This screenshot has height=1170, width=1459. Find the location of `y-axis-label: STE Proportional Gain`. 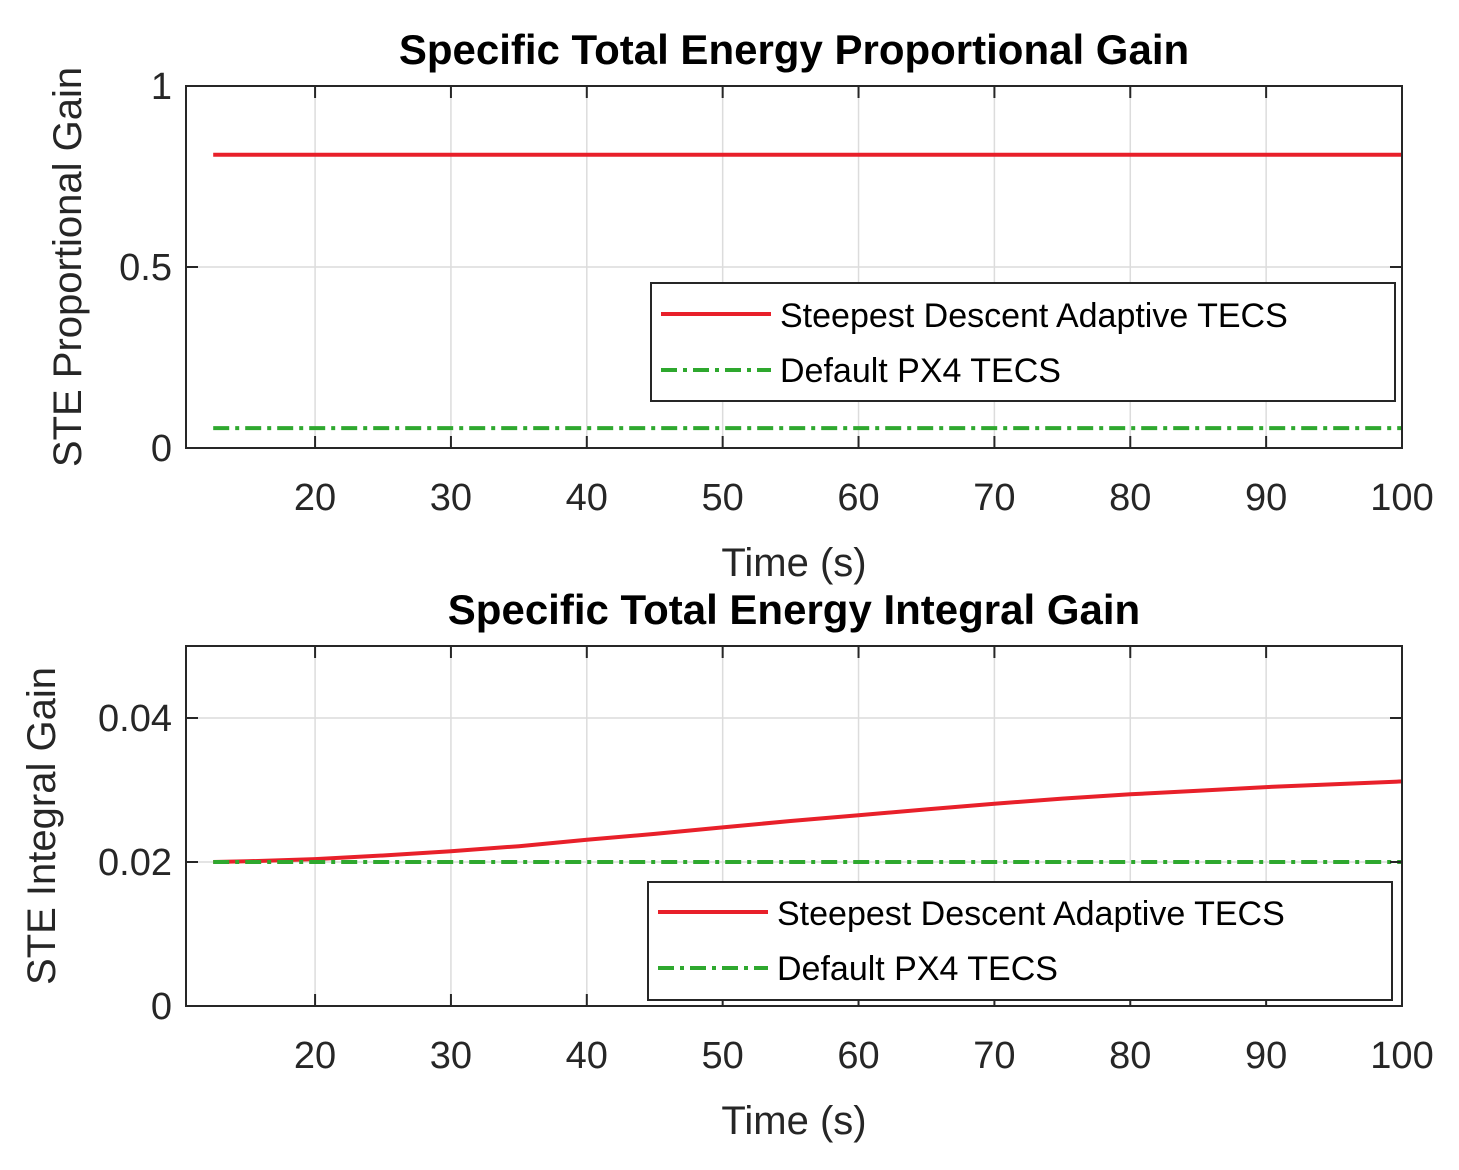

y-axis-label: STE Proportional Gain is located at coordinates (68, 267).